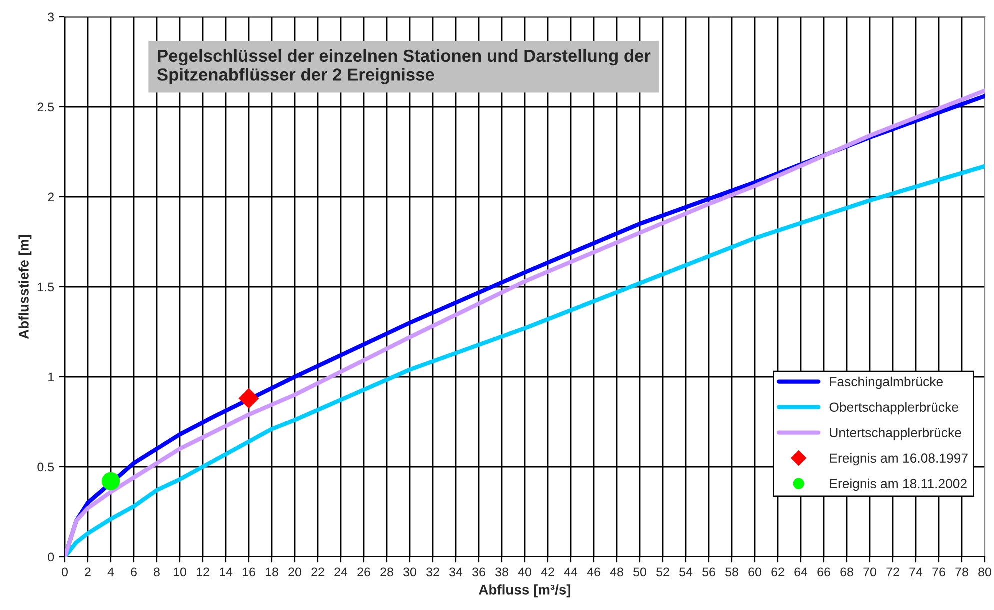 The image size is (994, 610). What do you see at coordinates (157, 572) in the screenshot?
I see `x-tick-label: 8` at bounding box center [157, 572].